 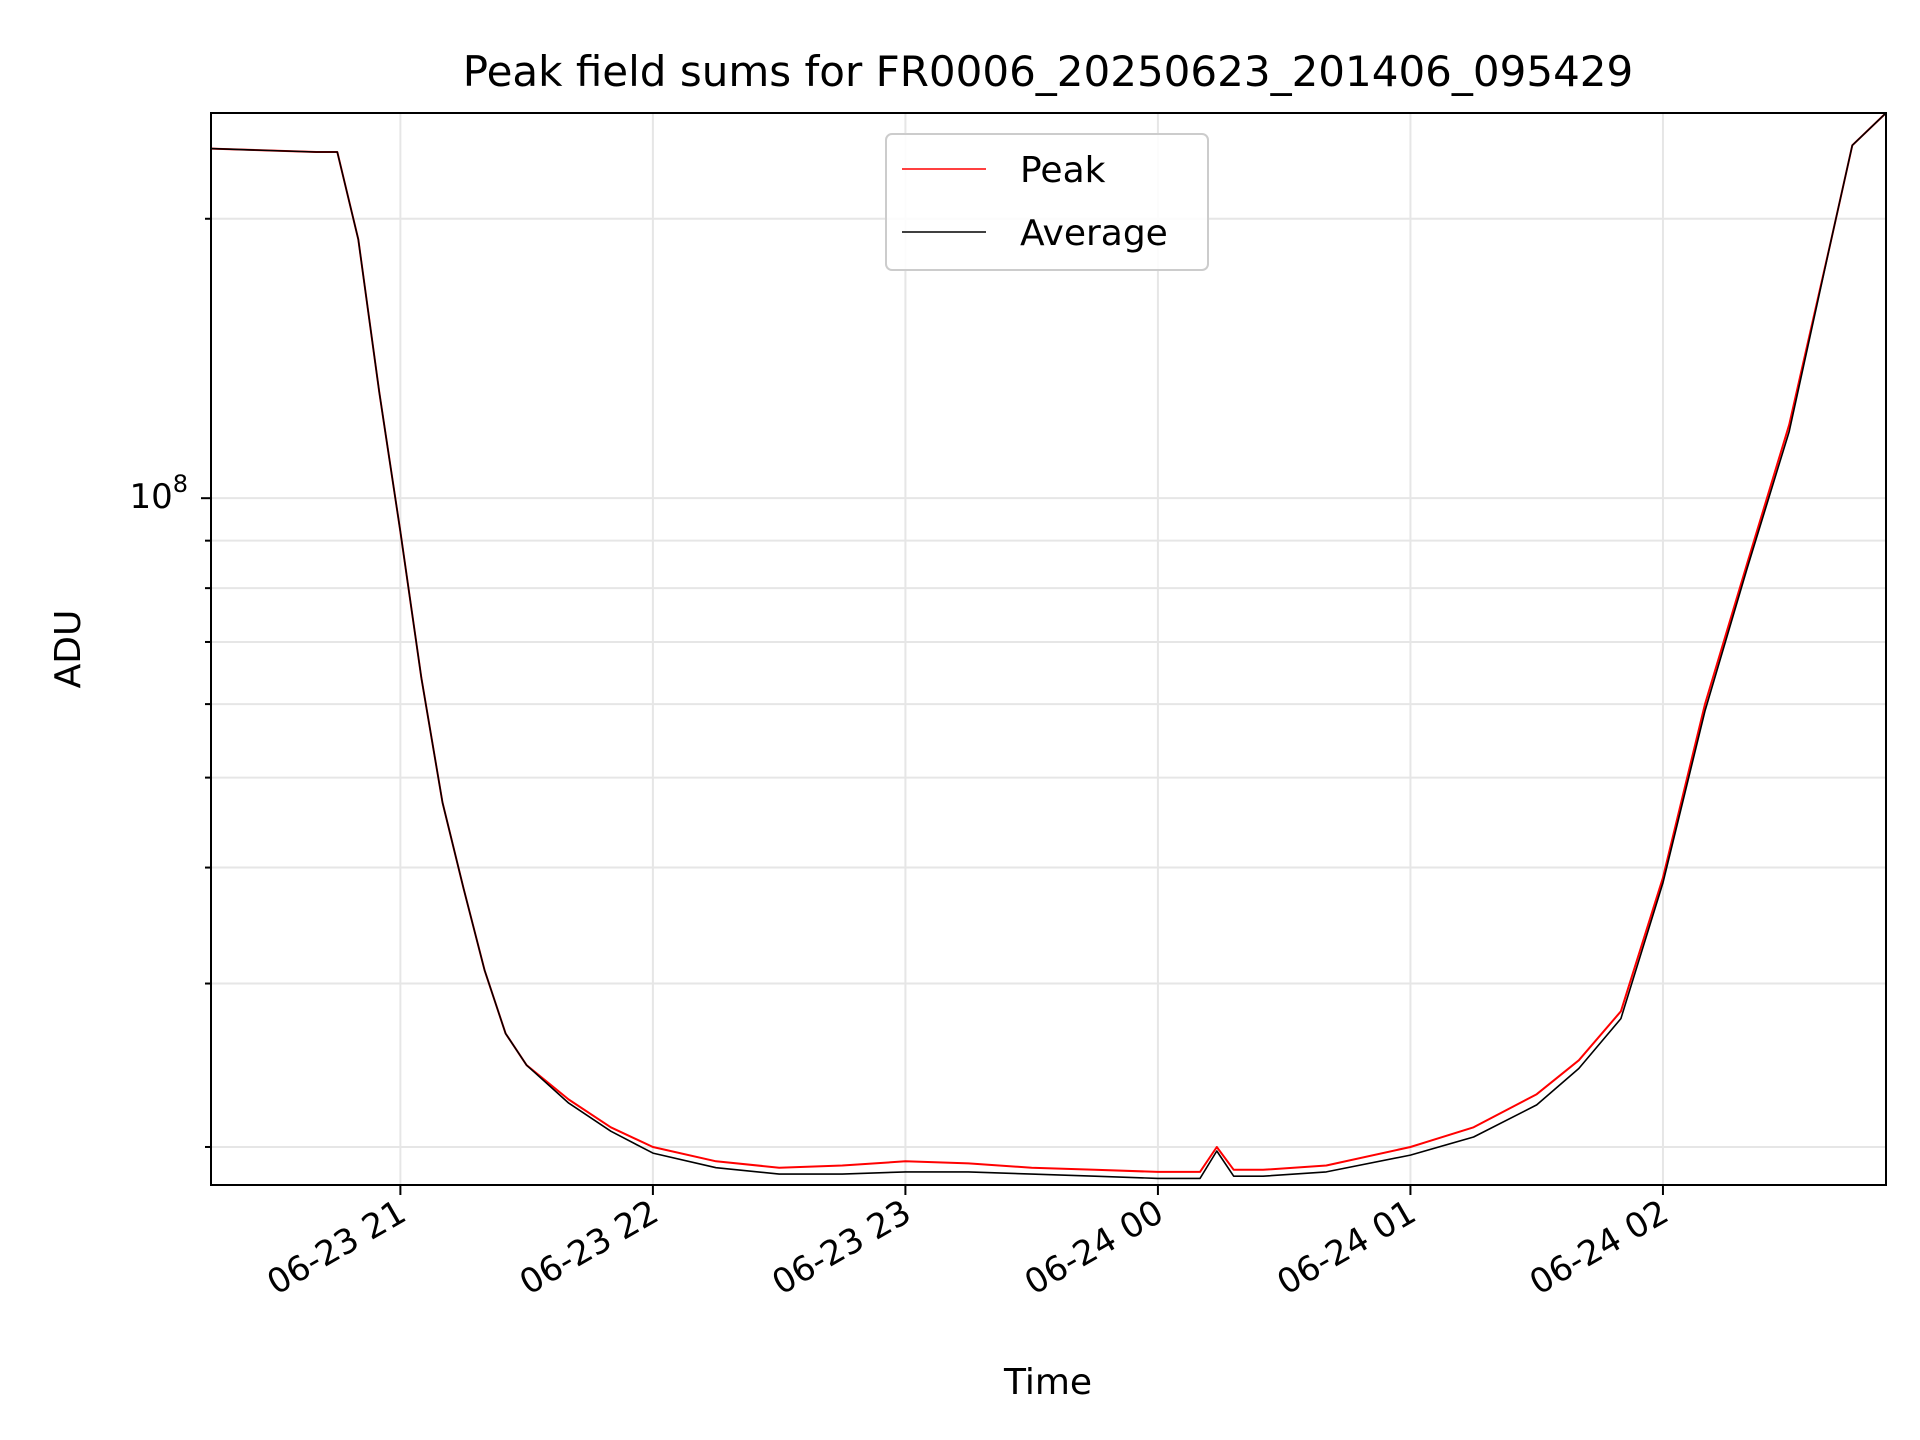 I want to click on y-tick-exponent: 8, so click(x=180, y=484).